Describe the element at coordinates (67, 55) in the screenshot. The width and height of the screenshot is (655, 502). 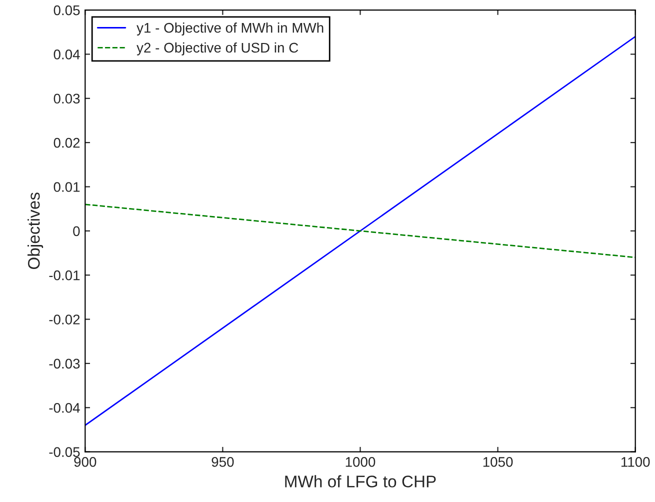
I see `y-tick-label: 0.04` at that location.